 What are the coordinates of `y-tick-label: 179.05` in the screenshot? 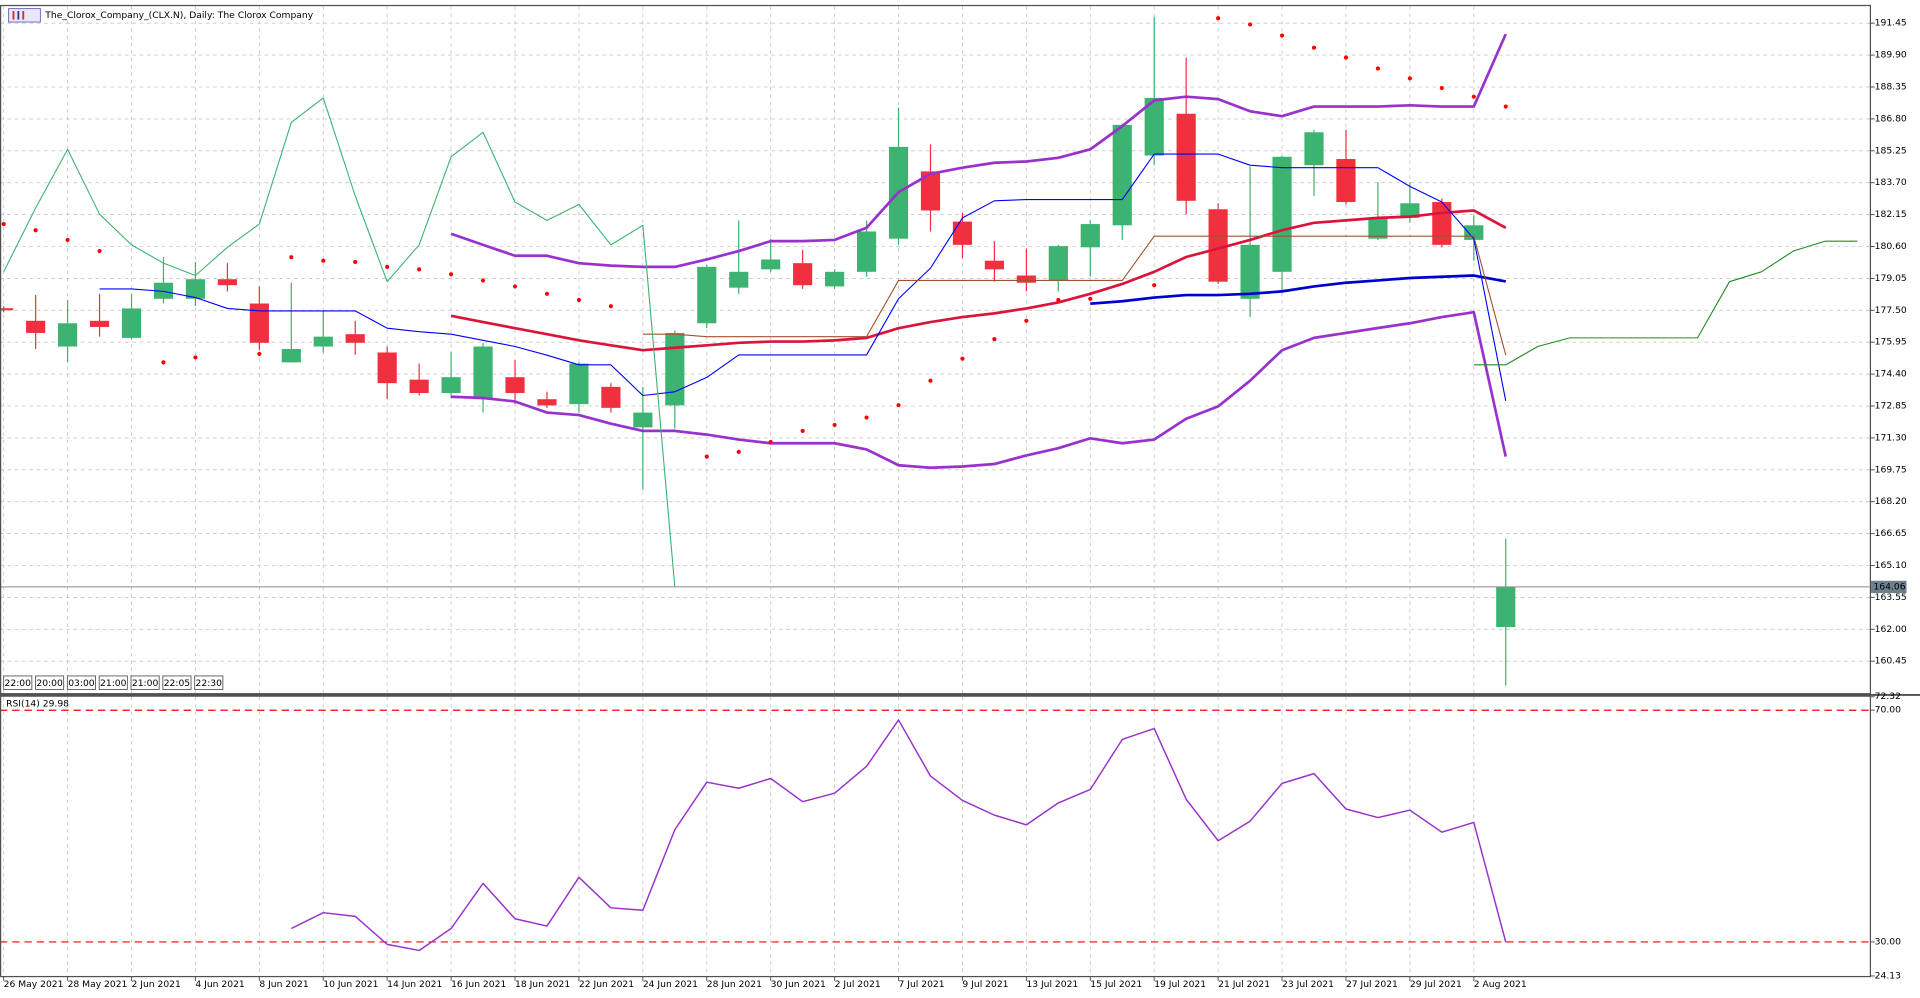 It's located at (1891, 278).